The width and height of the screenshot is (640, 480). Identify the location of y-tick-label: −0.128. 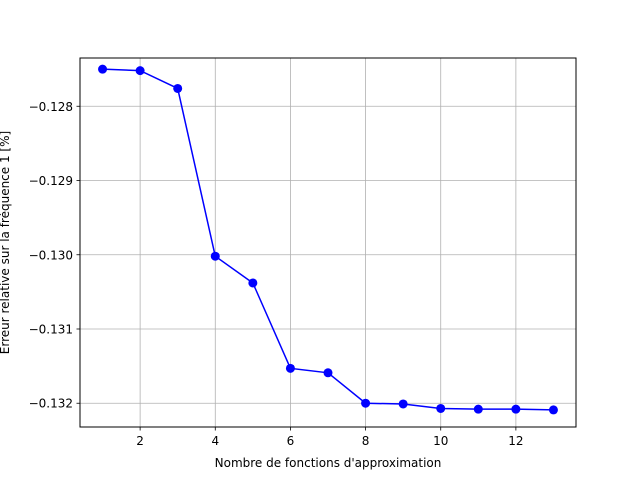
(51, 107).